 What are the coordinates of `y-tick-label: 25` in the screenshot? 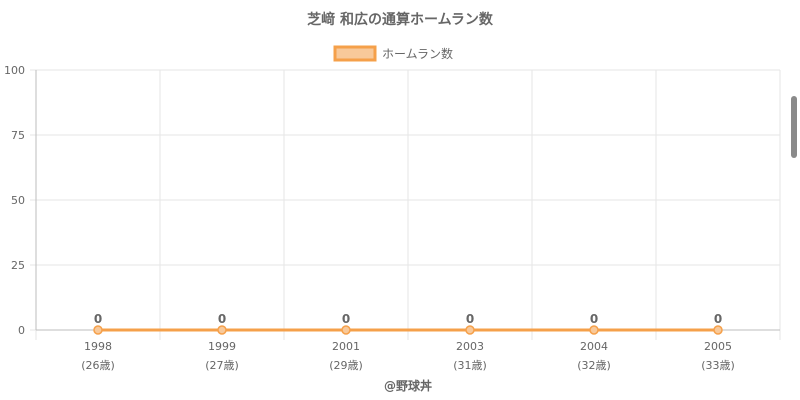 It's located at (18, 265).